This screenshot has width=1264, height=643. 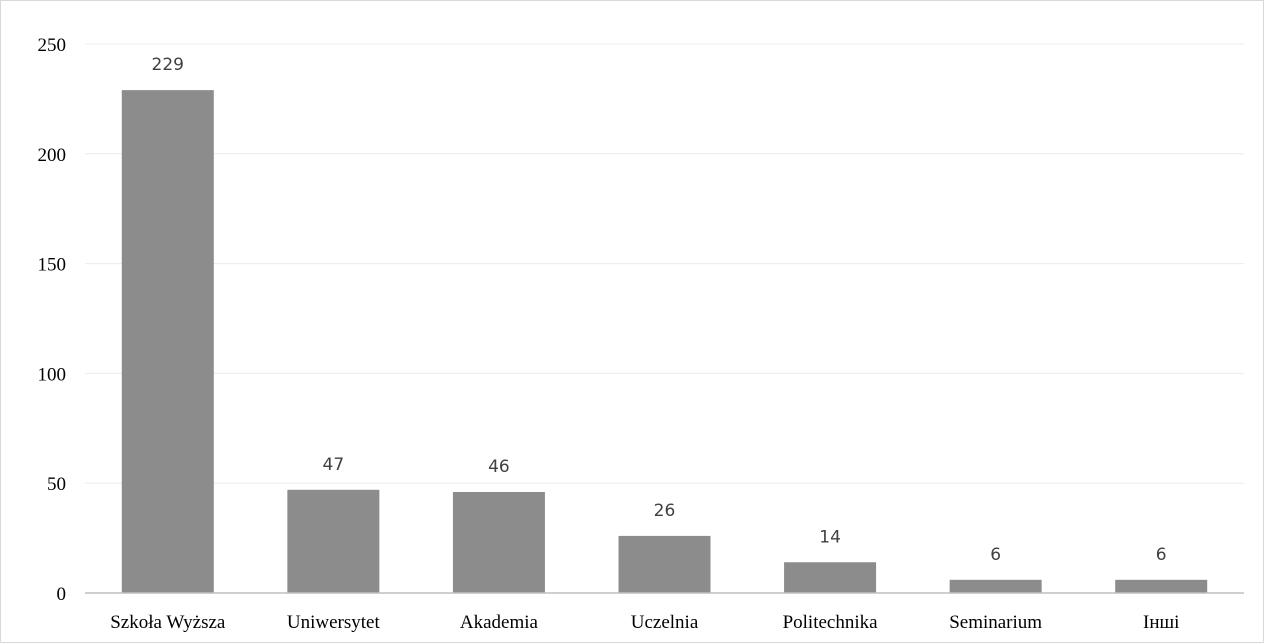 What do you see at coordinates (52, 265) in the screenshot?
I see `y-tick-label: 150` at bounding box center [52, 265].